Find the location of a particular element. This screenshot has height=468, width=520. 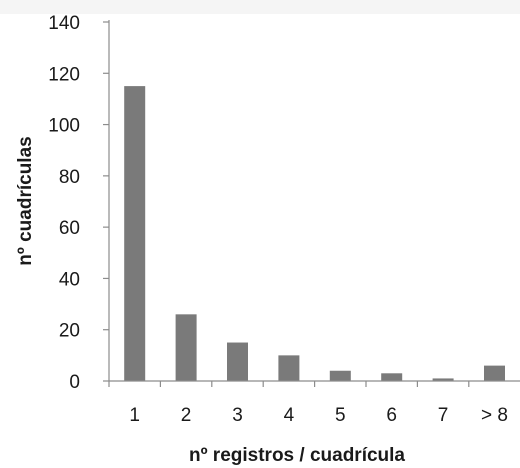

x-tick-label: 3 is located at coordinates (237, 415).